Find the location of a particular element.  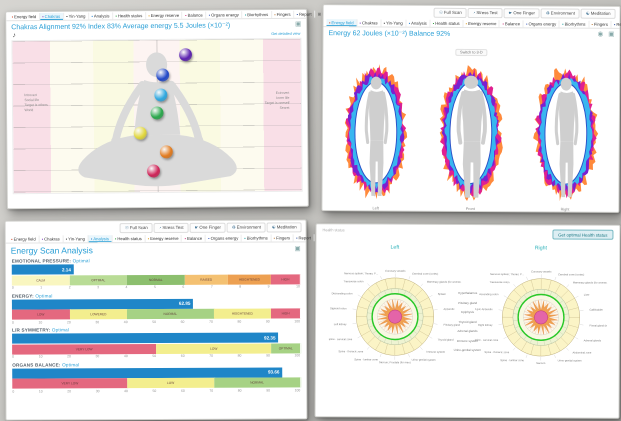

panel-title: Energy 62 Joules (×10⁻²) Balance 92% is located at coordinates (389, 34).